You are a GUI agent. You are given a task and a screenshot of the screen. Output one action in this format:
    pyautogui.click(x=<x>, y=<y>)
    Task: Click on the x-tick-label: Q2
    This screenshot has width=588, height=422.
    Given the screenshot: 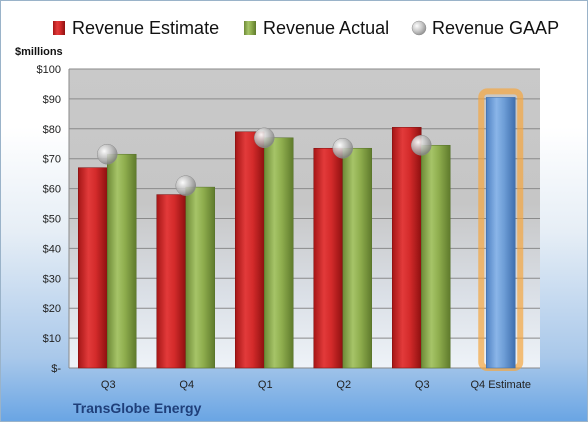 What is the action you would take?
    pyautogui.click(x=343, y=385)
    